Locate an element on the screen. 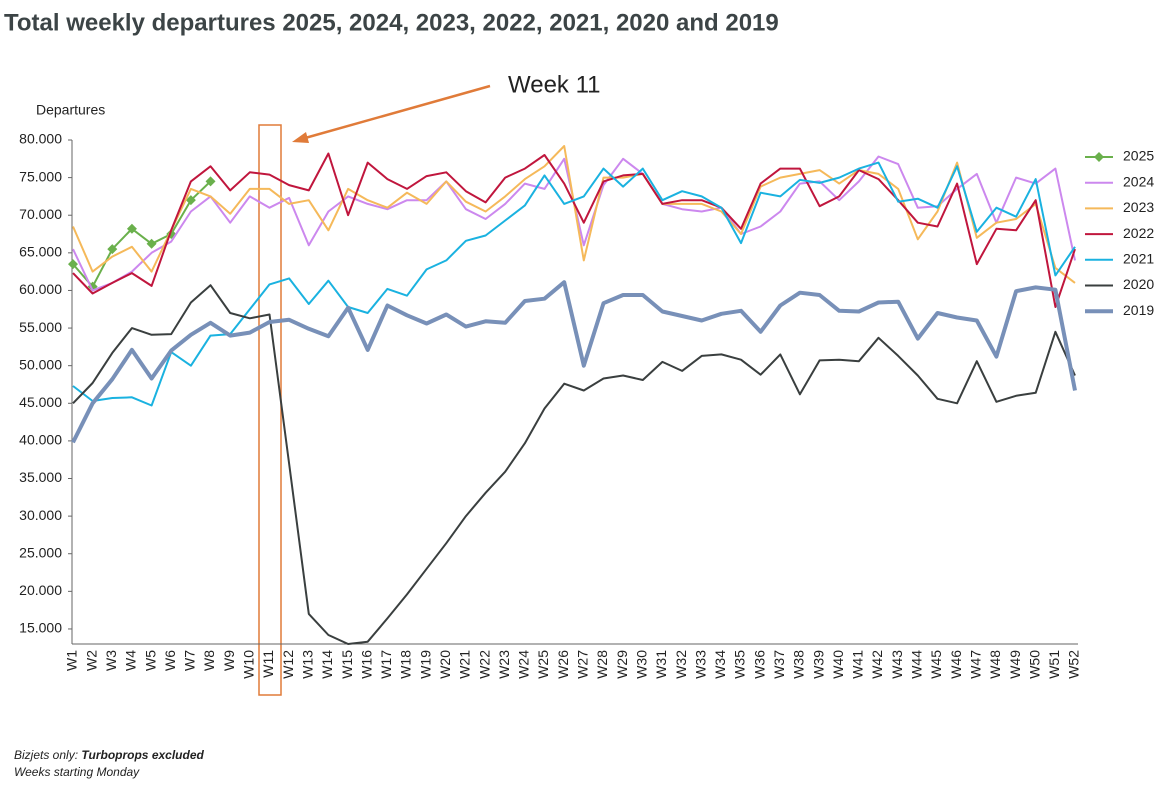 The width and height of the screenshot is (1167, 794). x-tick-label: W41 is located at coordinates (858, 664).